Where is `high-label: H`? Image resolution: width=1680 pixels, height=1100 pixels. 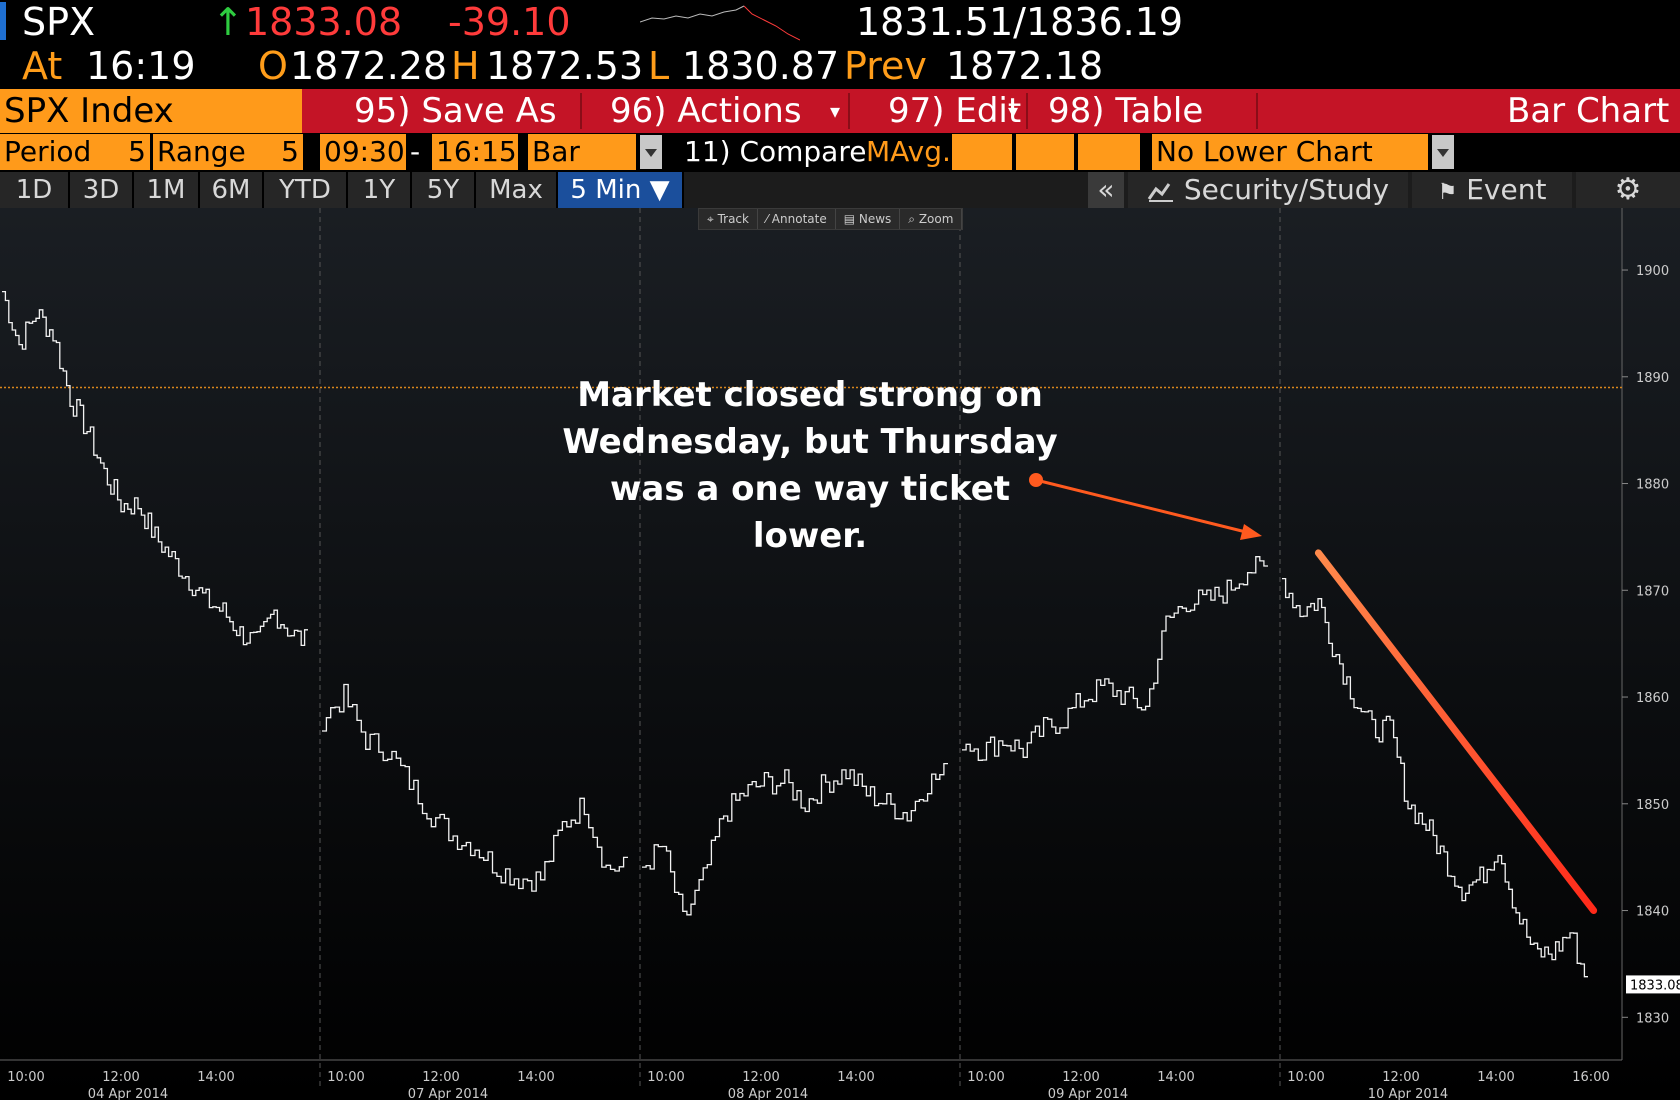 high-label: H is located at coordinates (465, 66).